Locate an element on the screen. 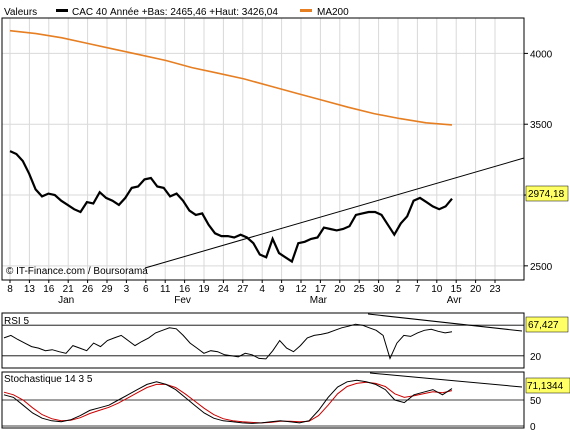 This screenshot has height=430, width=570. x-tick-label: 27 is located at coordinates (243, 289).